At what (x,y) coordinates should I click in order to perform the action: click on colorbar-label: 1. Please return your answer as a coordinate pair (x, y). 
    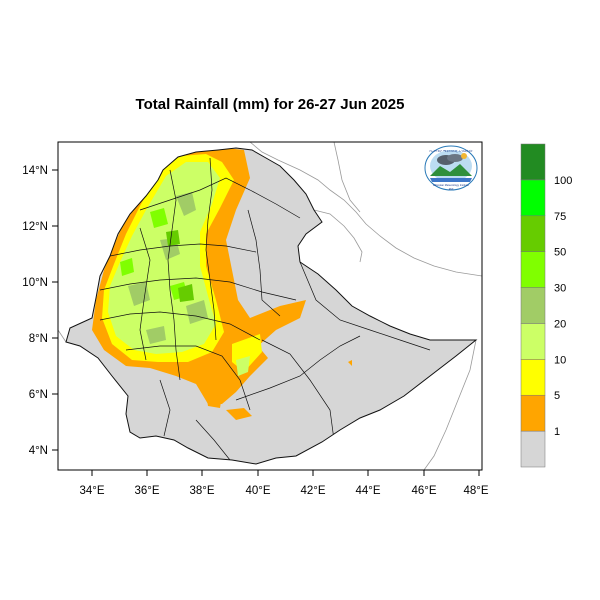
    Looking at the image, I should click on (557, 432).